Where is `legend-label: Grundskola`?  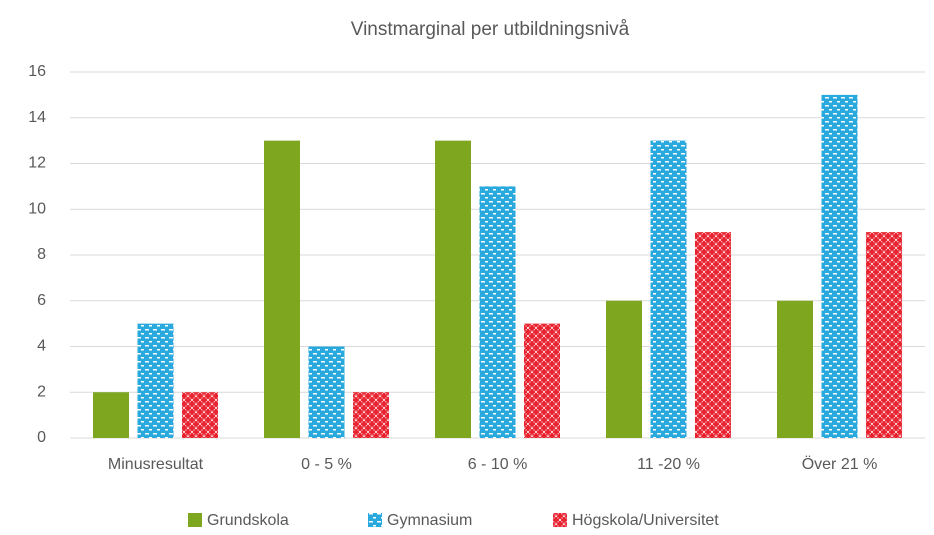
legend-label: Grundskola is located at coordinates (248, 520).